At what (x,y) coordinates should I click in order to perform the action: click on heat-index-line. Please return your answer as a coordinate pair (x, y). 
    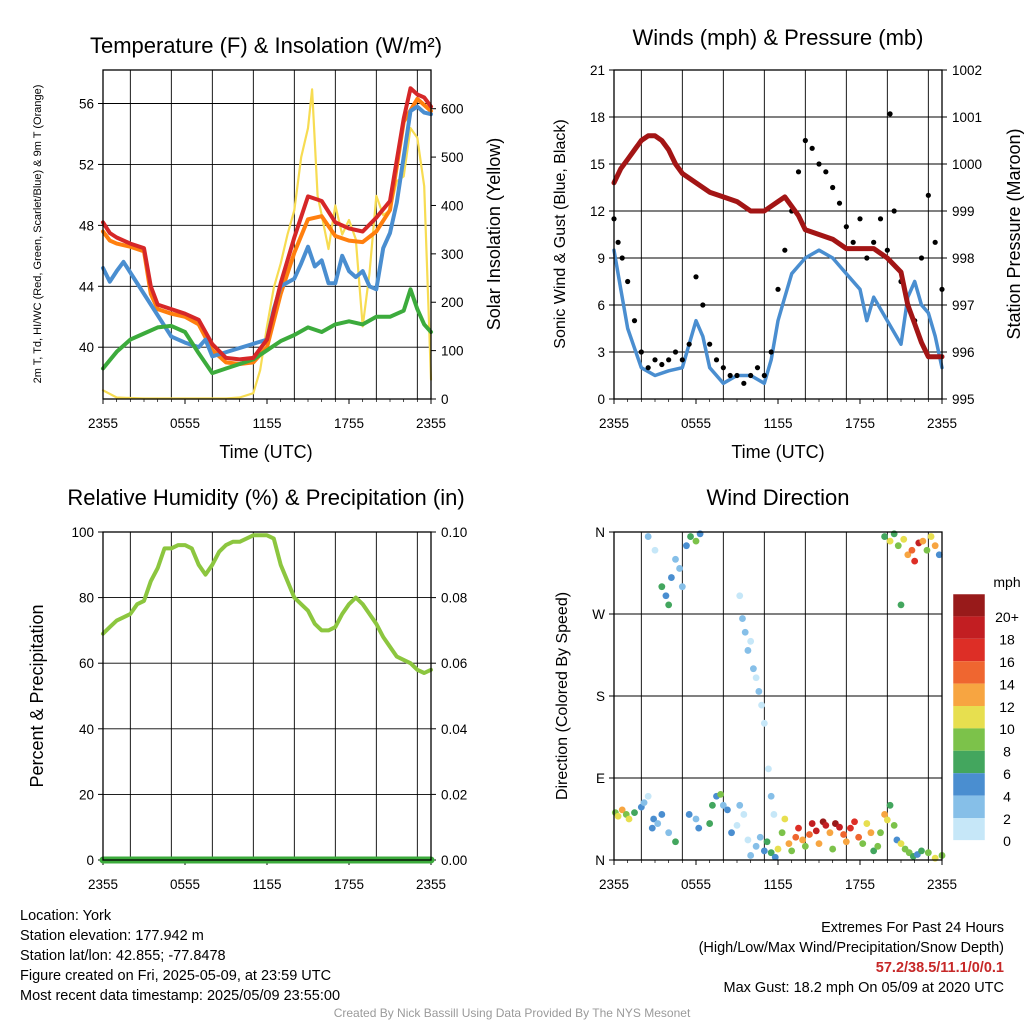
    Looking at the image, I should click on (267, 231).